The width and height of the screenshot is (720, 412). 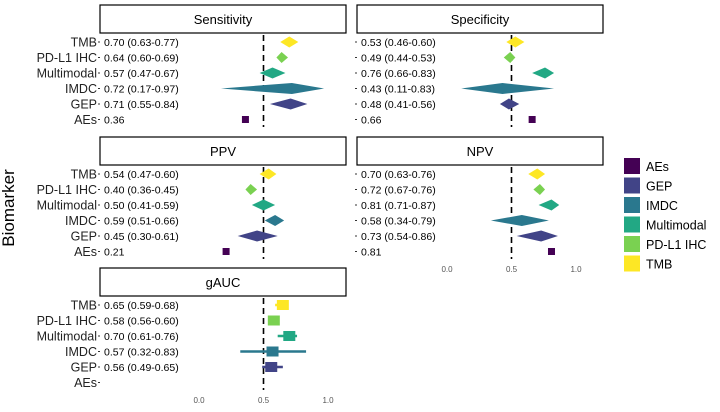 I want to click on legend-item: Multimodal, so click(x=665, y=224).